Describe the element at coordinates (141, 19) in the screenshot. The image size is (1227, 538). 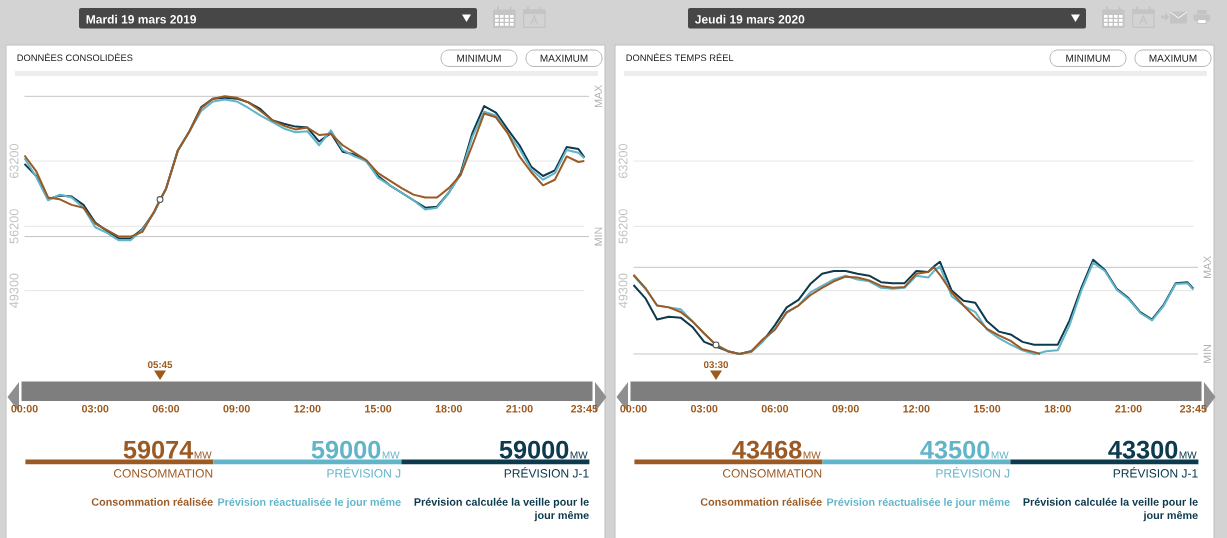
I see `chart-subtitle: Mardi 19 mars 2019` at that location.